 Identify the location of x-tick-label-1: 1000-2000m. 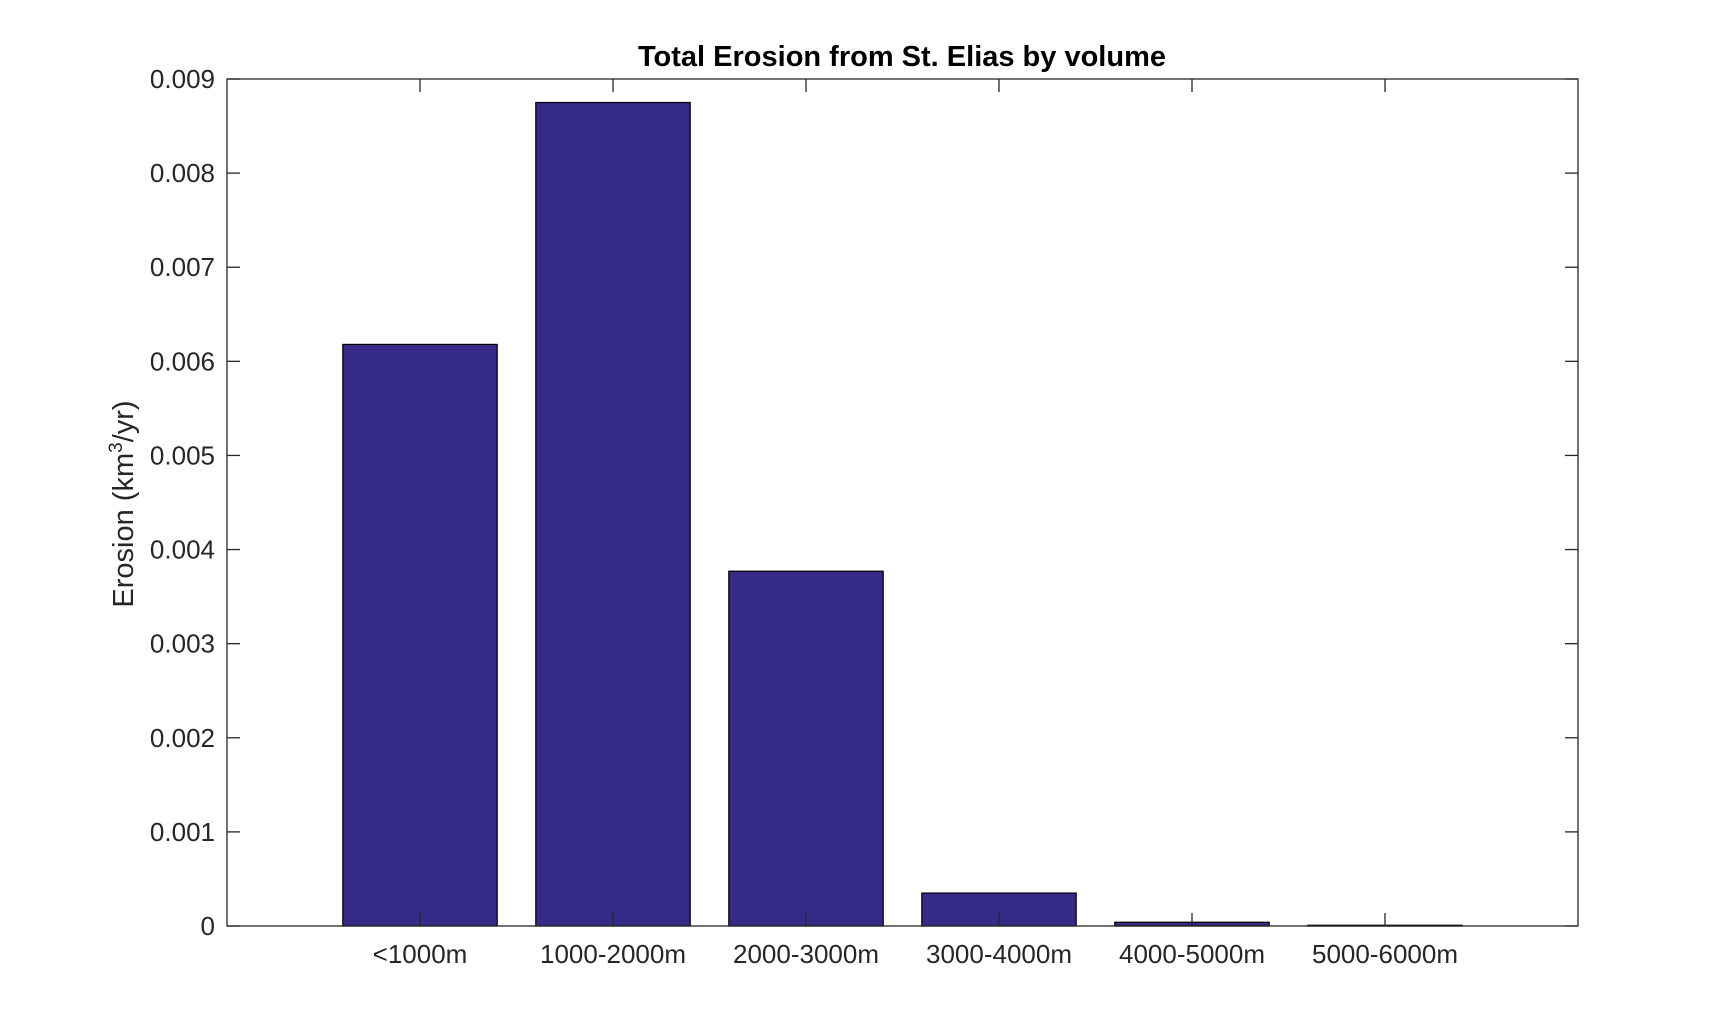
(613, 954).